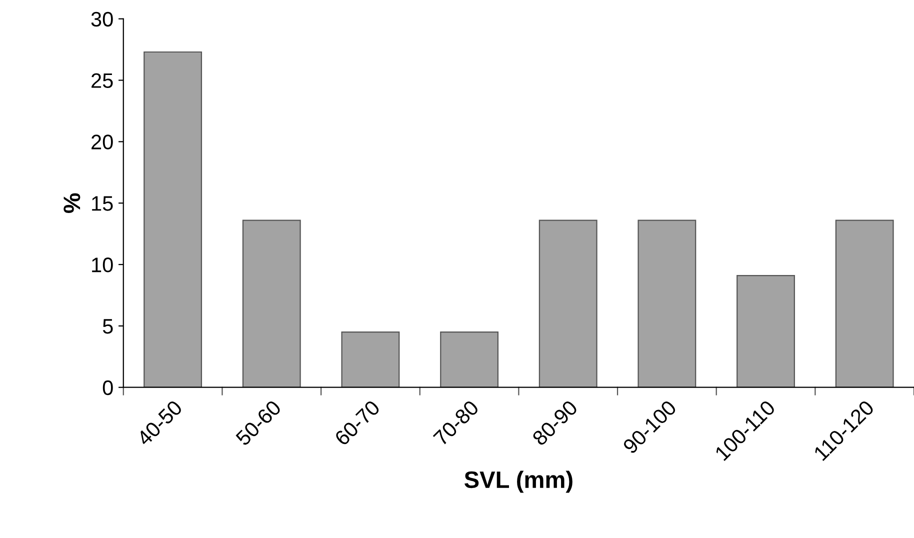 The height and width of the screenshot is (538, 914). Describe the element at coordinates (72, 203) in the screenshot. I see `y-axis-title: %` at that location.